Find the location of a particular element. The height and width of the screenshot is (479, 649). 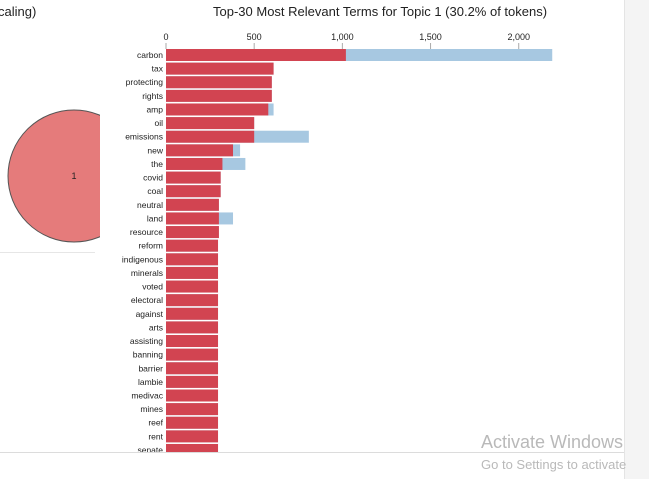

term-label: emissions is located at coordinates (144, 137).